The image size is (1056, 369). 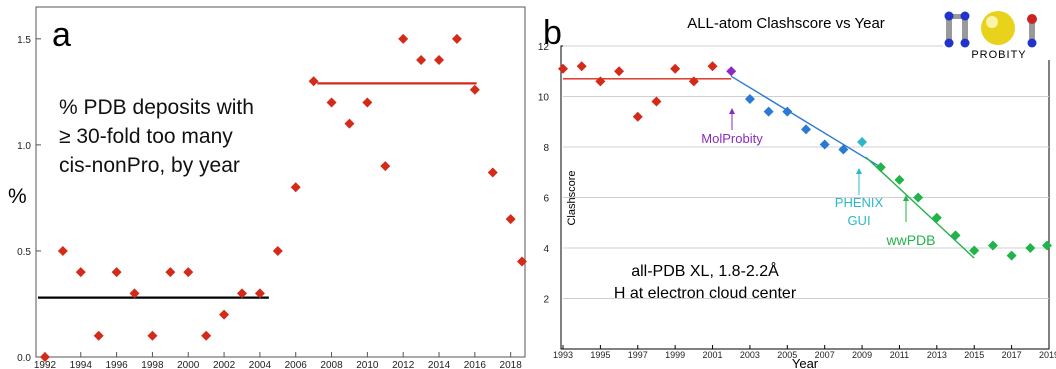 I want to click on panel-a-x-tick-label: 1998, so click(x=152, y=364).